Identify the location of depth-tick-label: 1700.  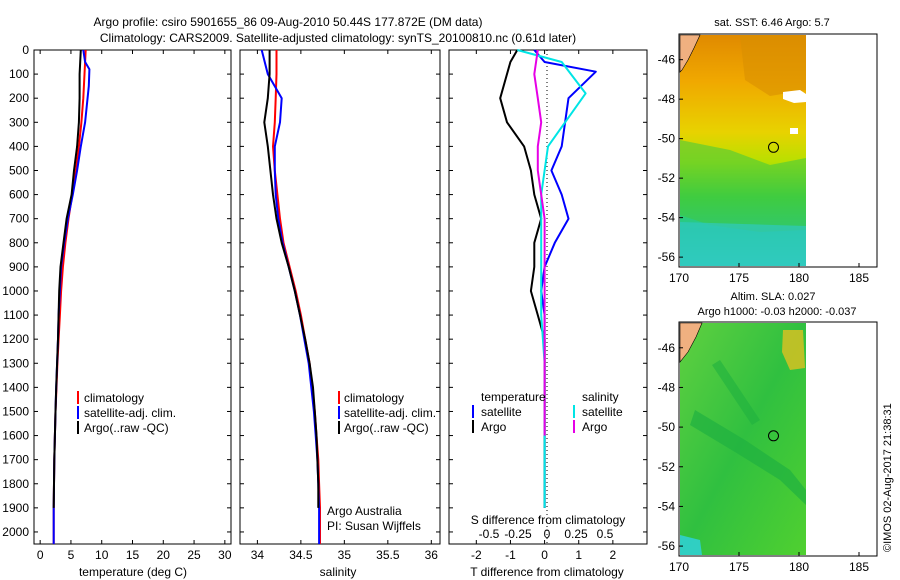
(15, 460).